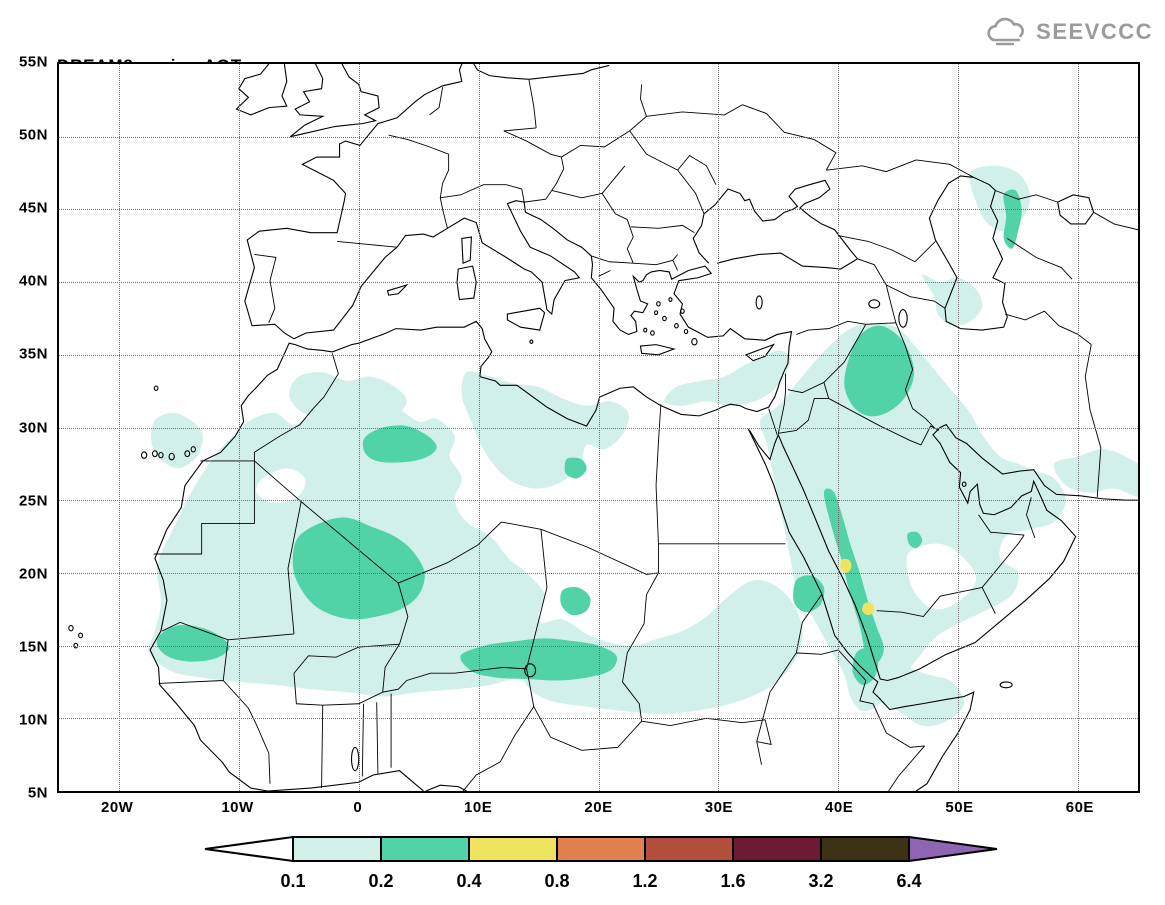 Image resolution: width=1165 pixels, height=905 pixels. What do you see at coordinates (820, 881) in the screenshot?
I see `colorbar-value-3.2: 3.2` at bounding box center [820, 881].